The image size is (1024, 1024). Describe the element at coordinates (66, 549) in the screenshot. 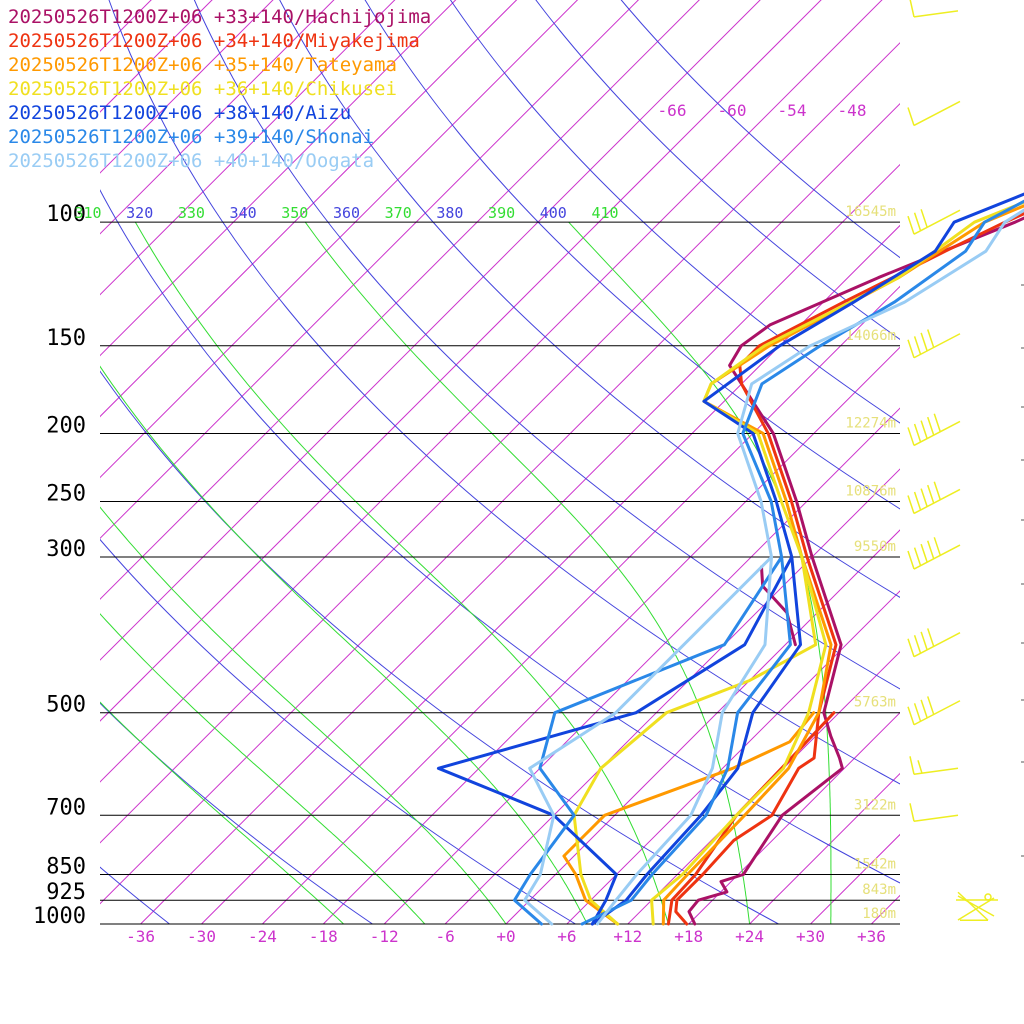

I see `pressure-label: 300` at that location.